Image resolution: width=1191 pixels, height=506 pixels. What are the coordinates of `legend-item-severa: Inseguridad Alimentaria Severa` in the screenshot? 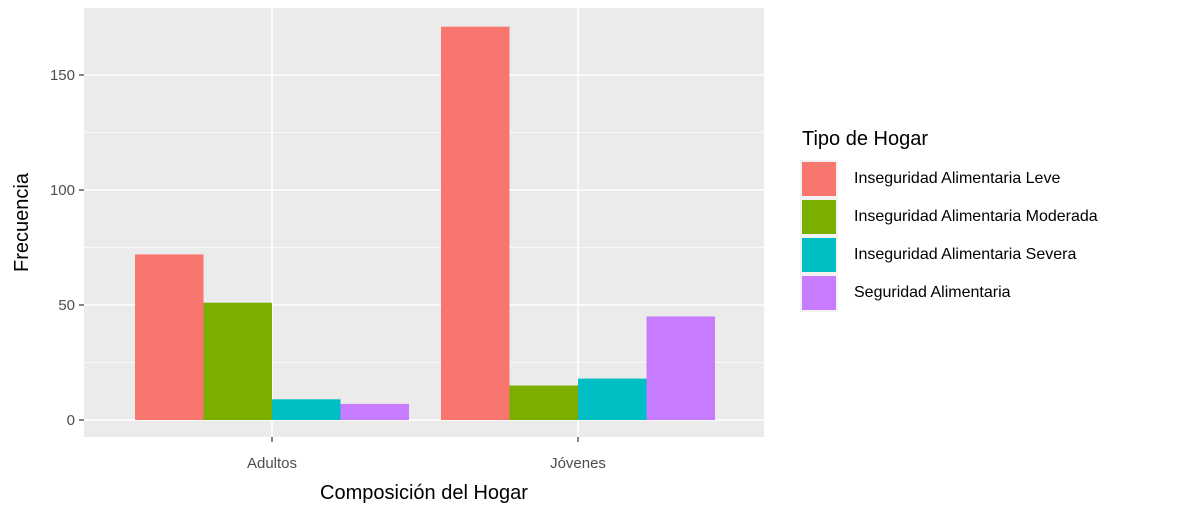 It's located at (949, 255).